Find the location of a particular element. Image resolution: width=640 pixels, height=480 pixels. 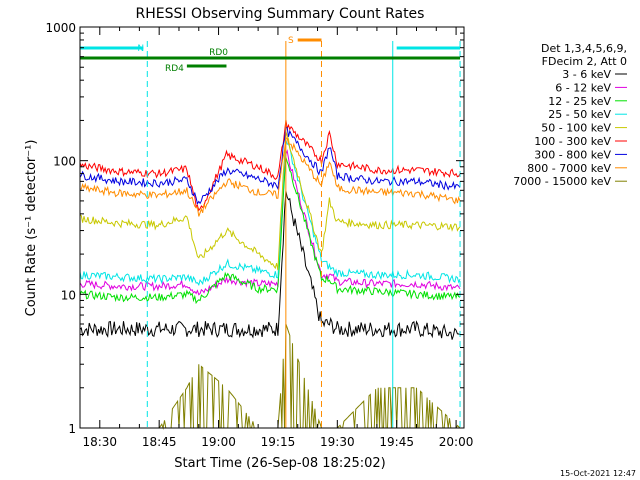

x-tick-label: 18:45 is located at coordinates (159, 442).